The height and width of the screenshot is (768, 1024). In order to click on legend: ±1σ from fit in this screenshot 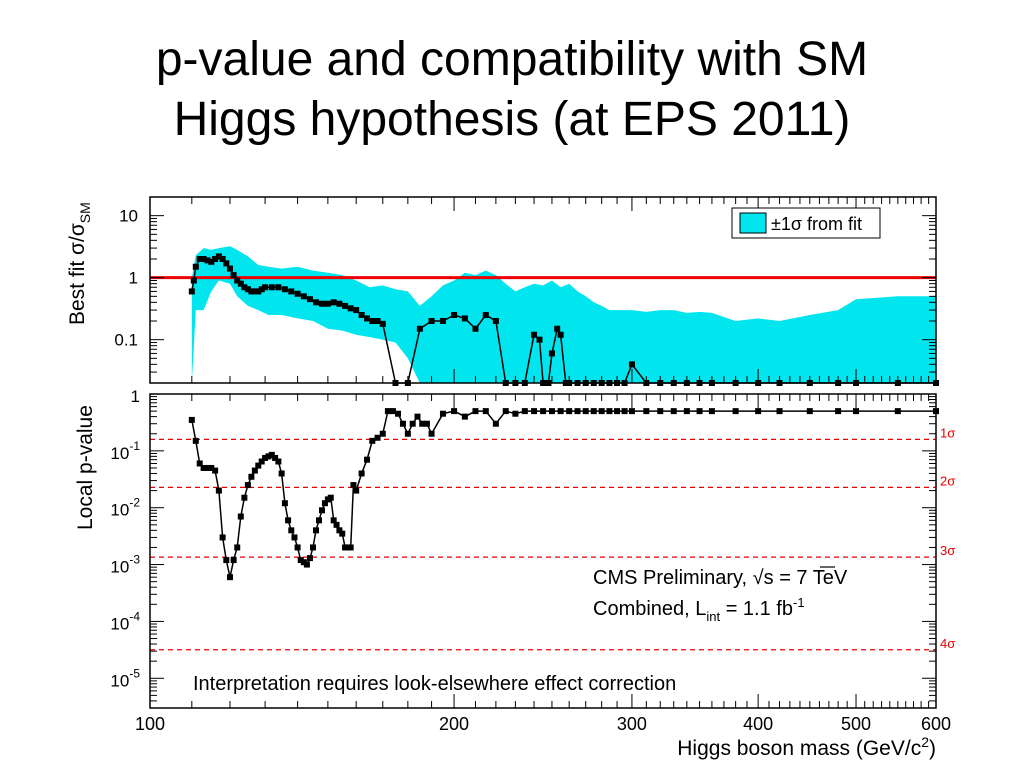, I will do `click(806, 223)`.